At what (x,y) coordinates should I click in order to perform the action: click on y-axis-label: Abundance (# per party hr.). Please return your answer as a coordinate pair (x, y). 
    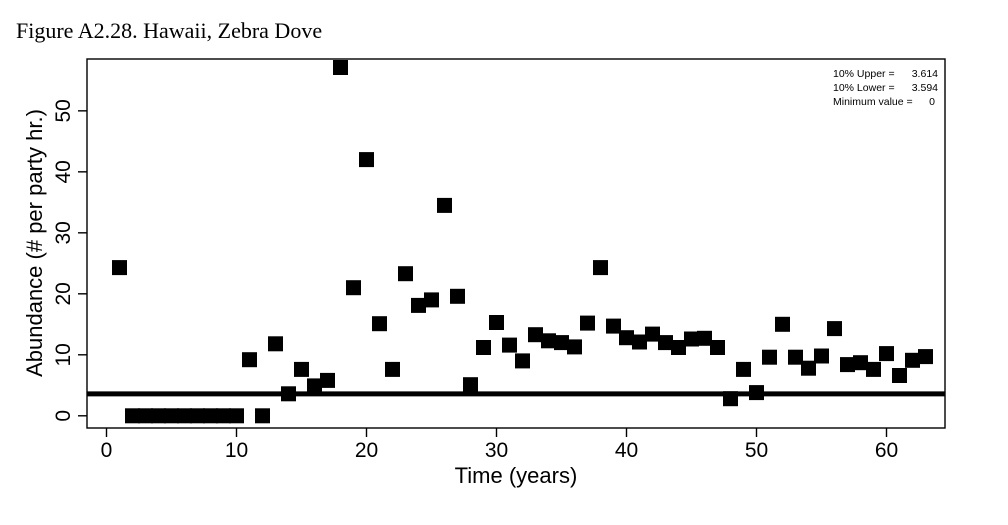
    Looking at the image, I should click on (34, 243).